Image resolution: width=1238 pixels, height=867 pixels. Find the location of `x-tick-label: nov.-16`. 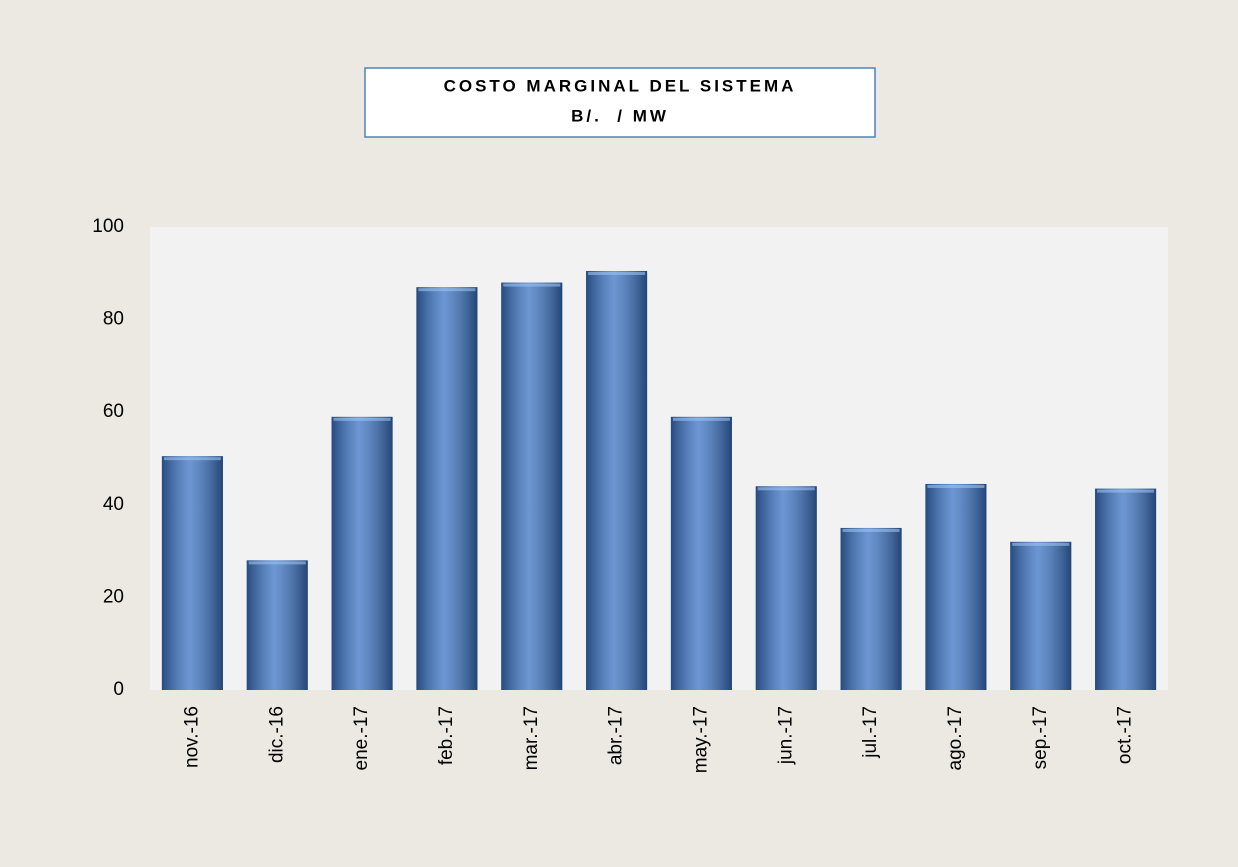

x-tick-label: nov.-16 is located at coordinates (191, 737).